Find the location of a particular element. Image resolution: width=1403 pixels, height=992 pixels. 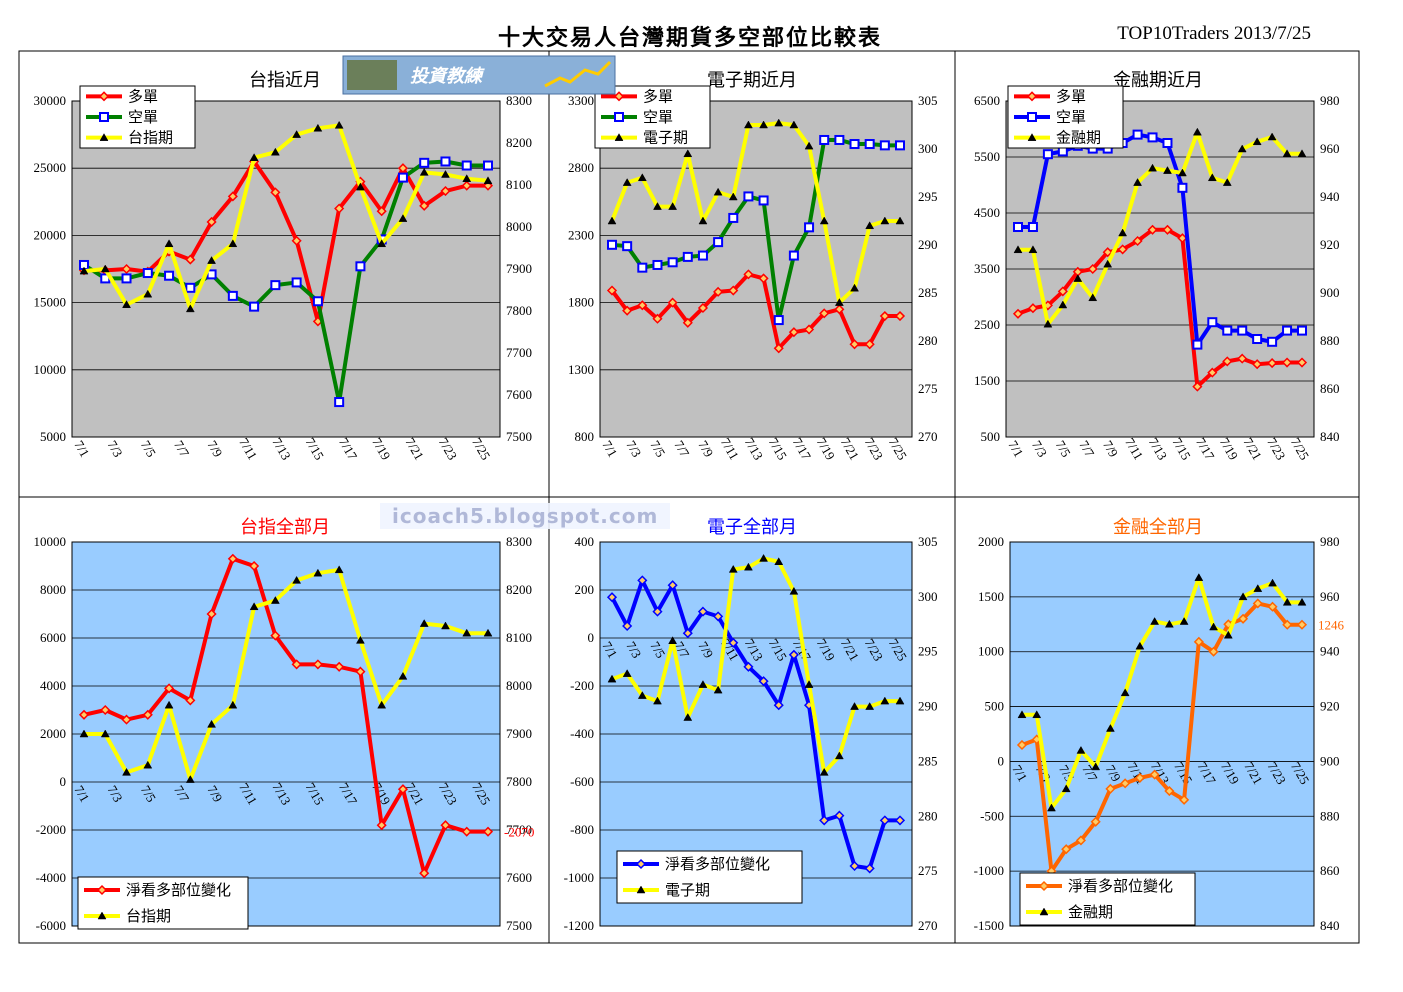

x-tick: 7/1 is located at coordinates (609, 650).